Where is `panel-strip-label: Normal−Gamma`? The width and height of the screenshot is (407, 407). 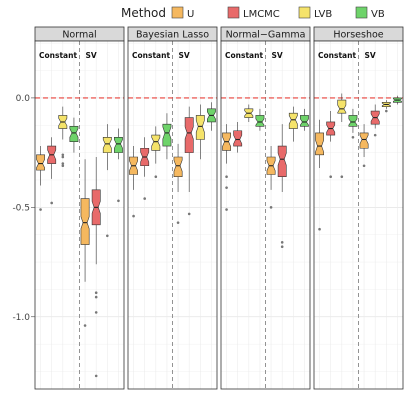
panel-strip-label: Normal−Gamma is located at coordinates (266, 35).